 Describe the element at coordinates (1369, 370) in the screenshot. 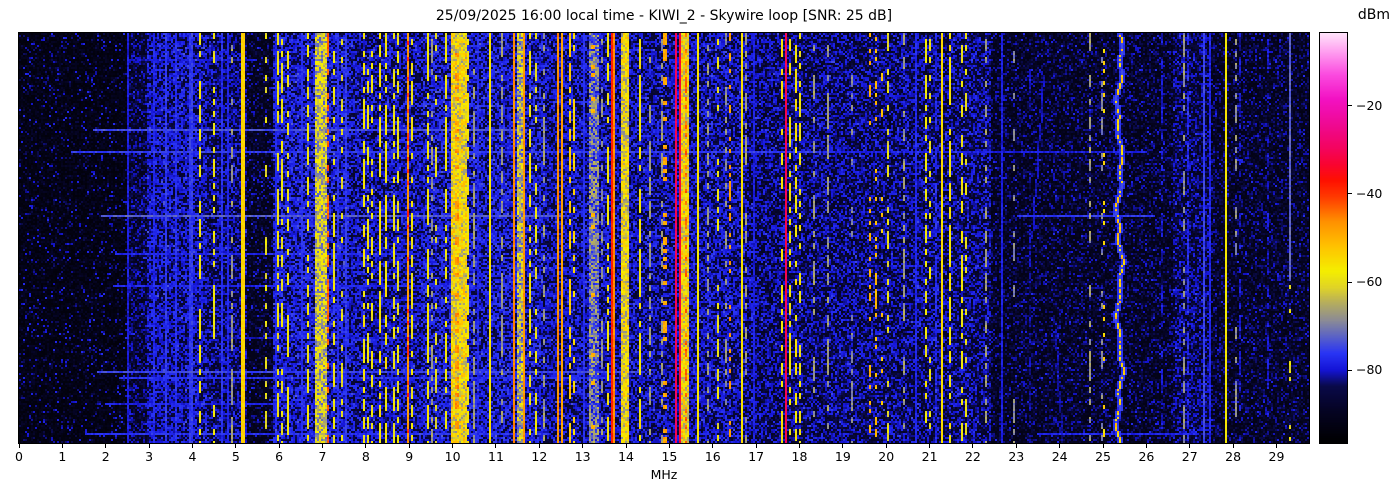

I see `colorbar-tick-label: −80` at that location.